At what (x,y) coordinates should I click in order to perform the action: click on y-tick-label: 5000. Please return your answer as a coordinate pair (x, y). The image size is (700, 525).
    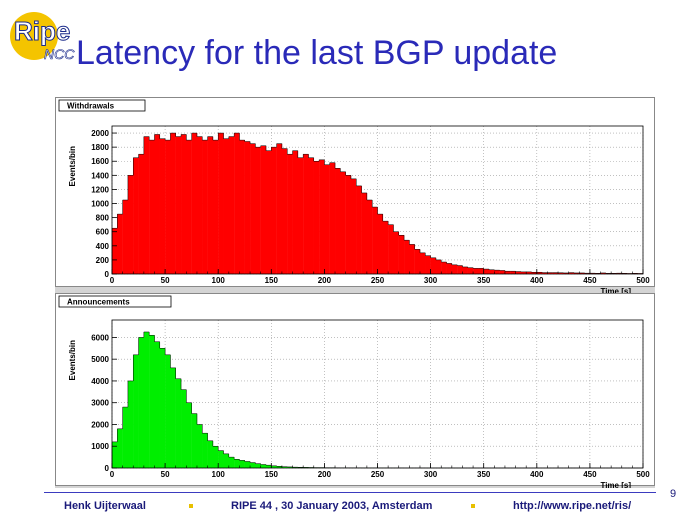
    Looking at the image, I should click on (100, 359).